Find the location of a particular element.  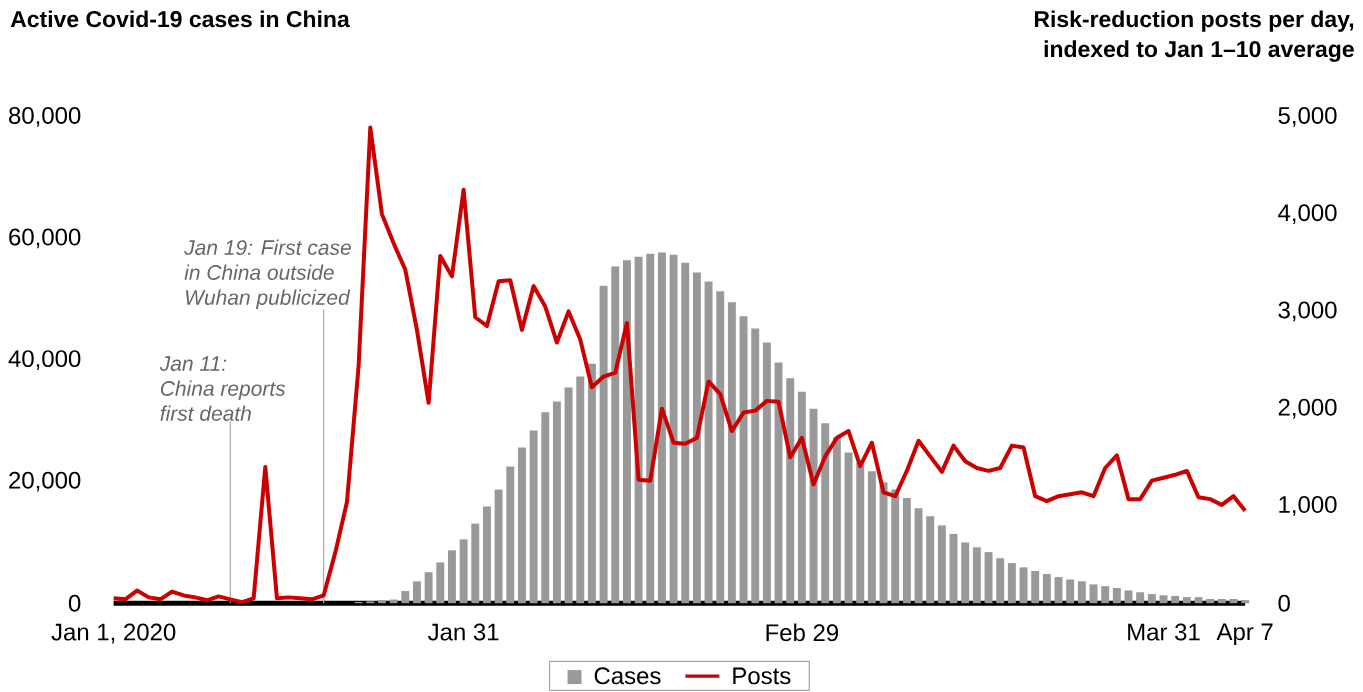

ref-line-label: Jan 11: China reports first death is located at coordinates (222, 388).